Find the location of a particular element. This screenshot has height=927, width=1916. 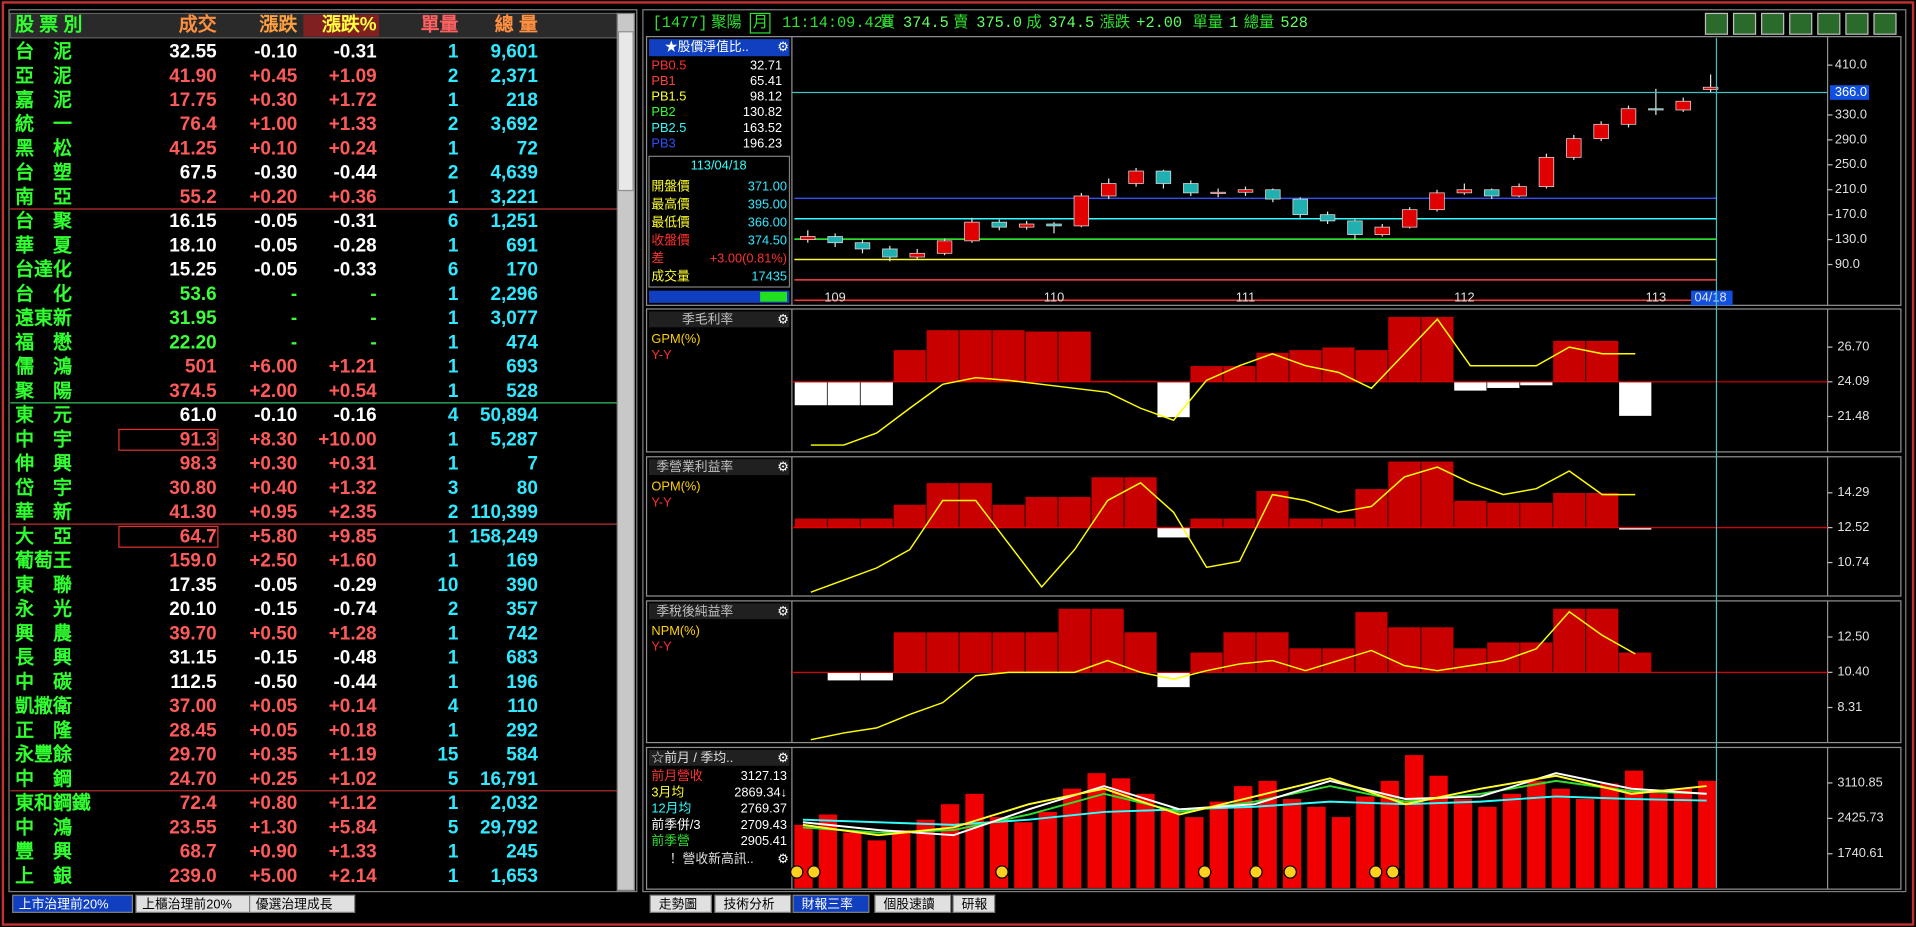

stock-name: 台 聚 is located at coordinates (44, 220).